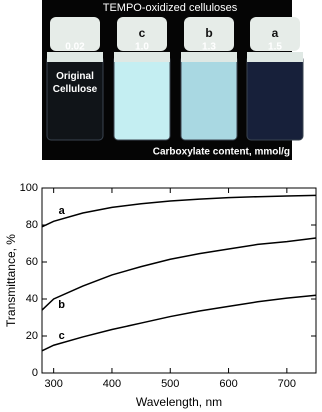 The width and height of the screenshot is (322, 412). I want to click on y-tick-label: 0, so click(35, 373).